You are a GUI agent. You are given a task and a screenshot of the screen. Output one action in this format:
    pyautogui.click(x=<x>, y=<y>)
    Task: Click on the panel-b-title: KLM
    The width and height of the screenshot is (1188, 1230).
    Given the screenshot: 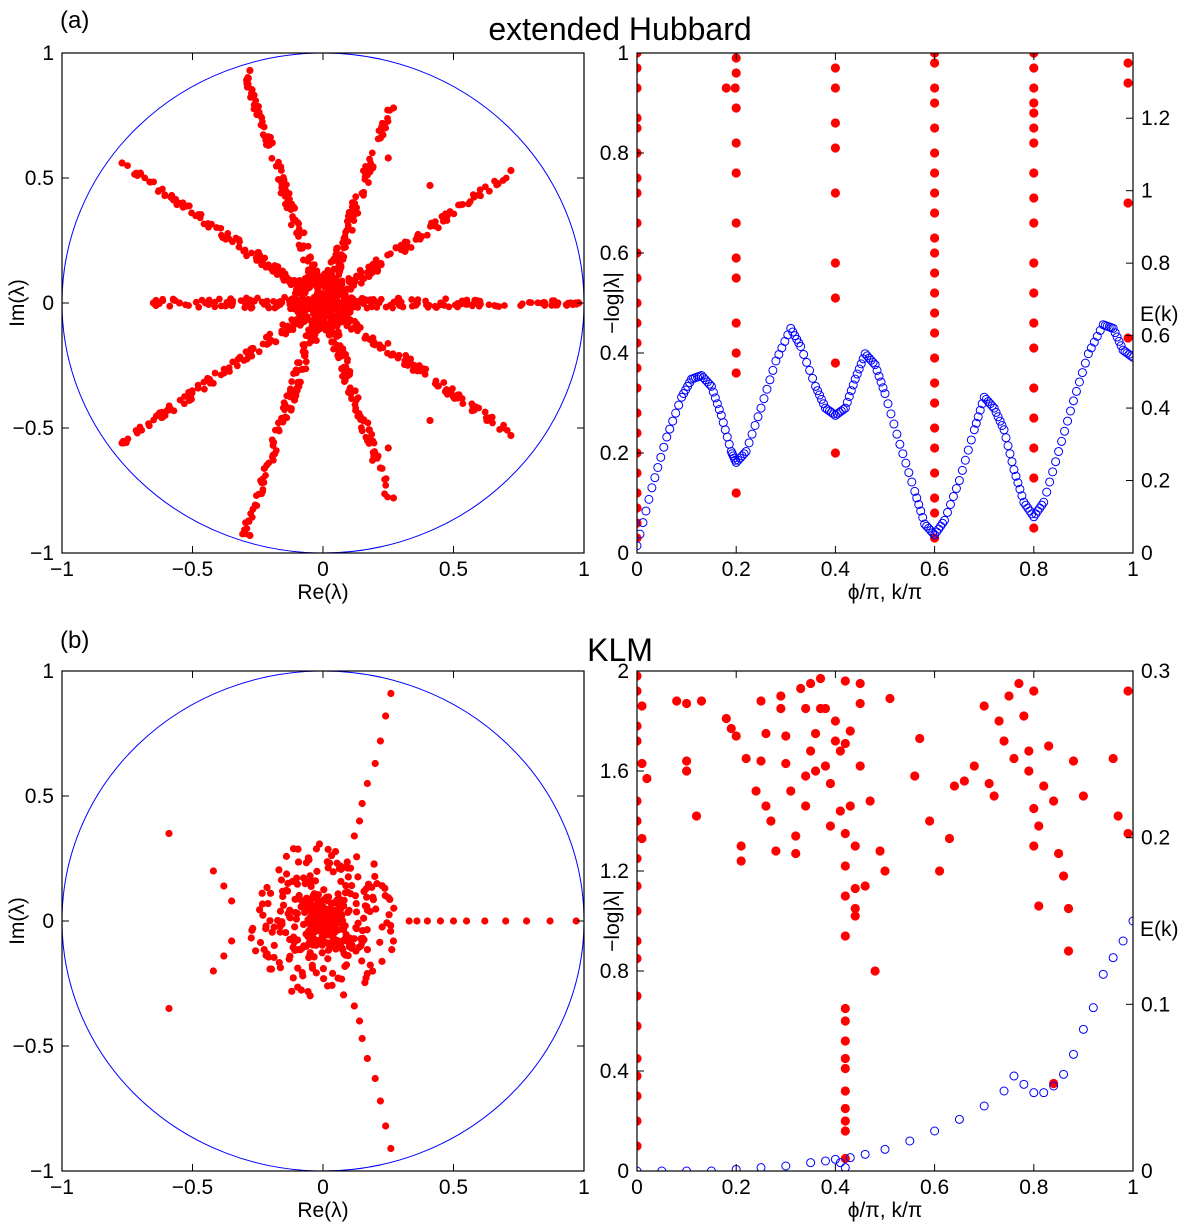 What is the action you would take?
    pyautogui.click(x=620, y=650)
    